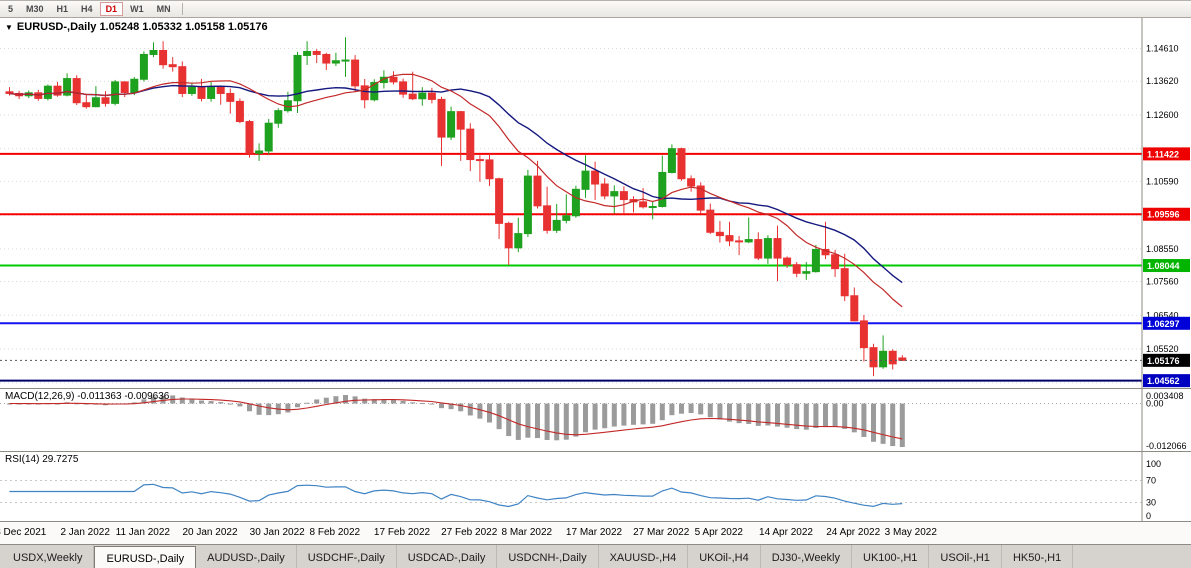 The image size is (1191, 568). Describe the element at coordinates (1166, 360) in the screenshot. I see `price-badge` at that location.